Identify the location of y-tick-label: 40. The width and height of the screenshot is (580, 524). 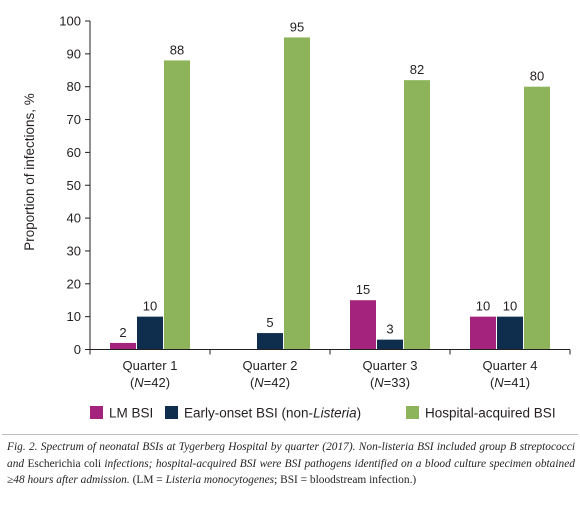
(74, 218).